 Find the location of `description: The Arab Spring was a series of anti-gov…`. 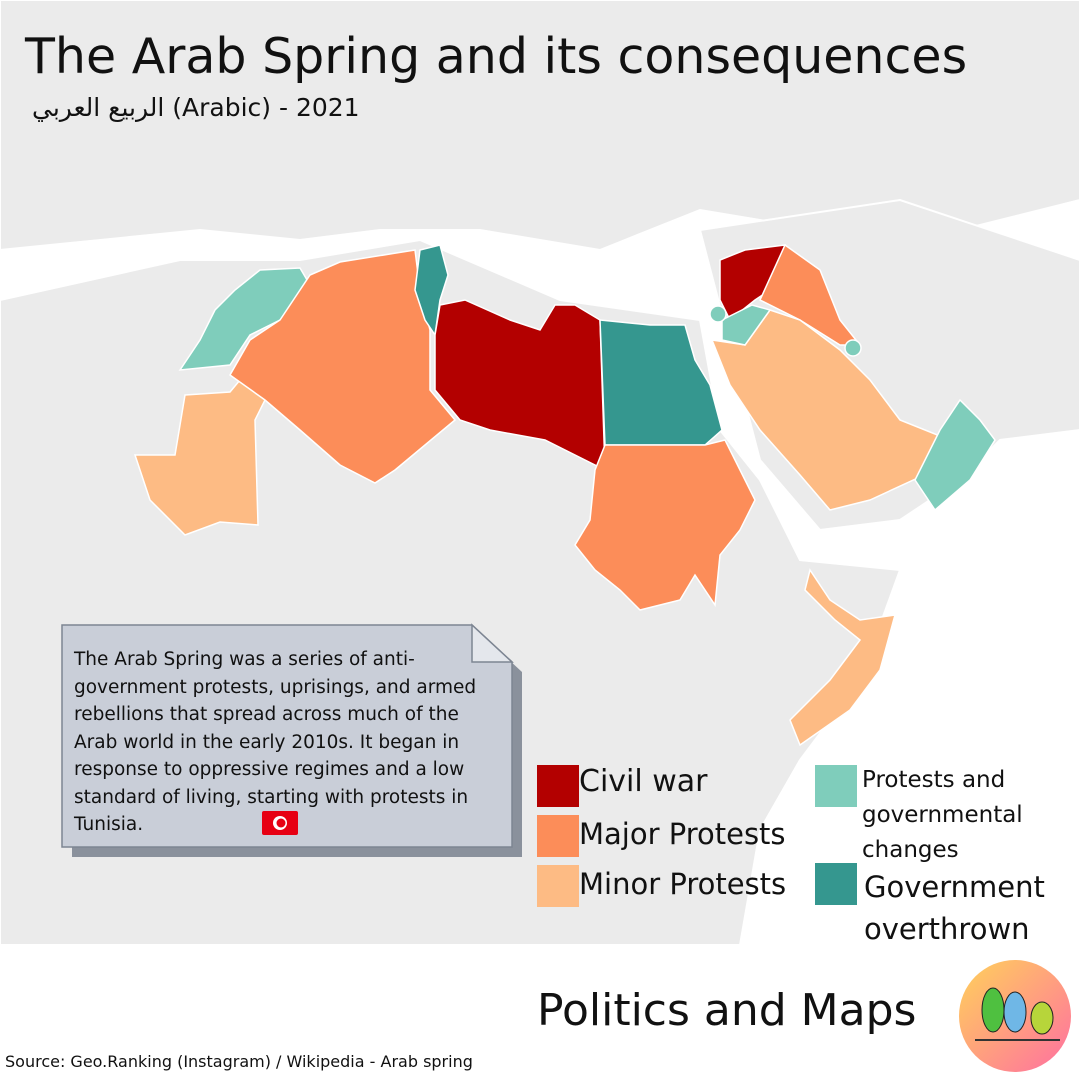

description: The Arab Spring was a series of anti-gov… is located at coordinates (275, 742).